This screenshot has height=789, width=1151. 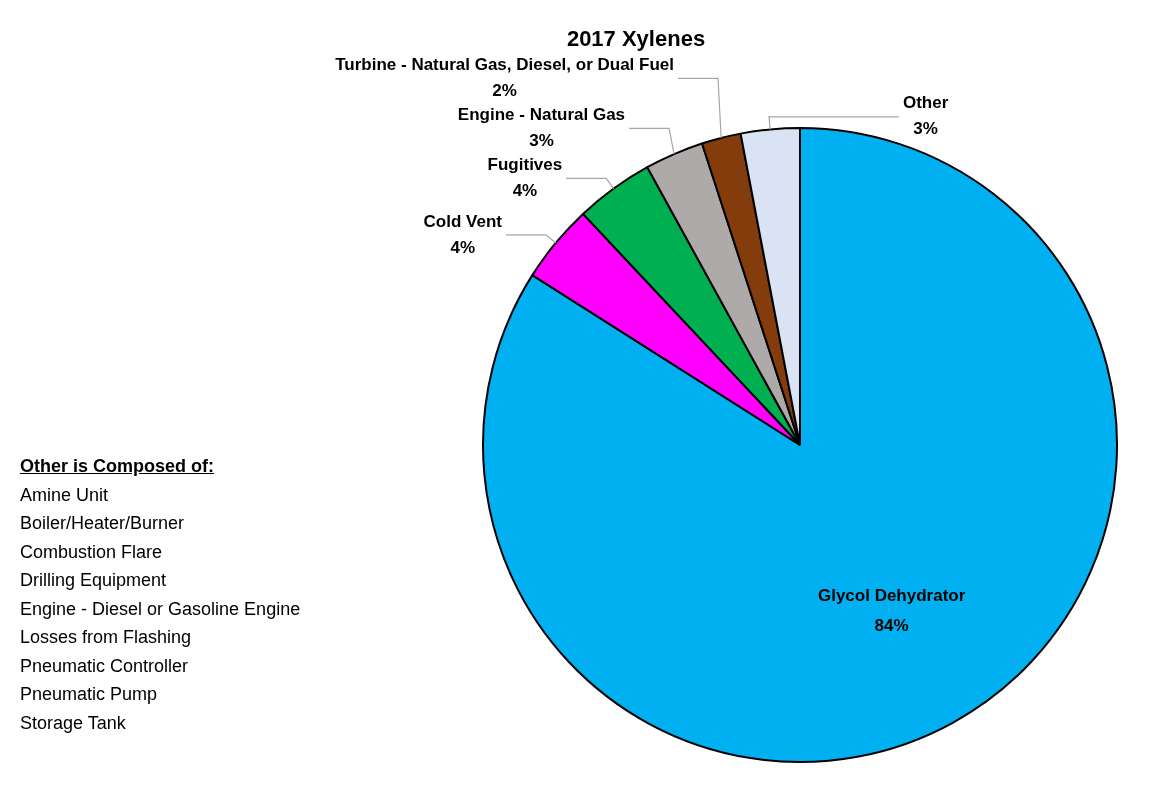 I want to click on text: Drilling Equipment, so click(x=94, y=580).